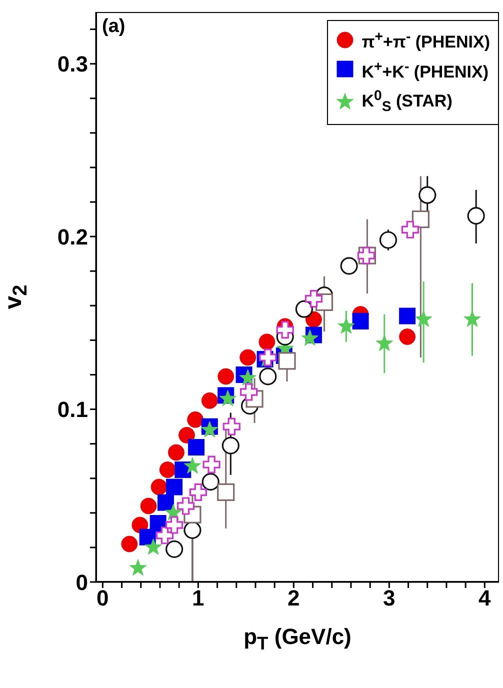 This screenshot has height=688, width=503. What do you see at coordinates (114, 27) in the screenshot?
I see `annotation: (a)` at bounding box center [114, 27].